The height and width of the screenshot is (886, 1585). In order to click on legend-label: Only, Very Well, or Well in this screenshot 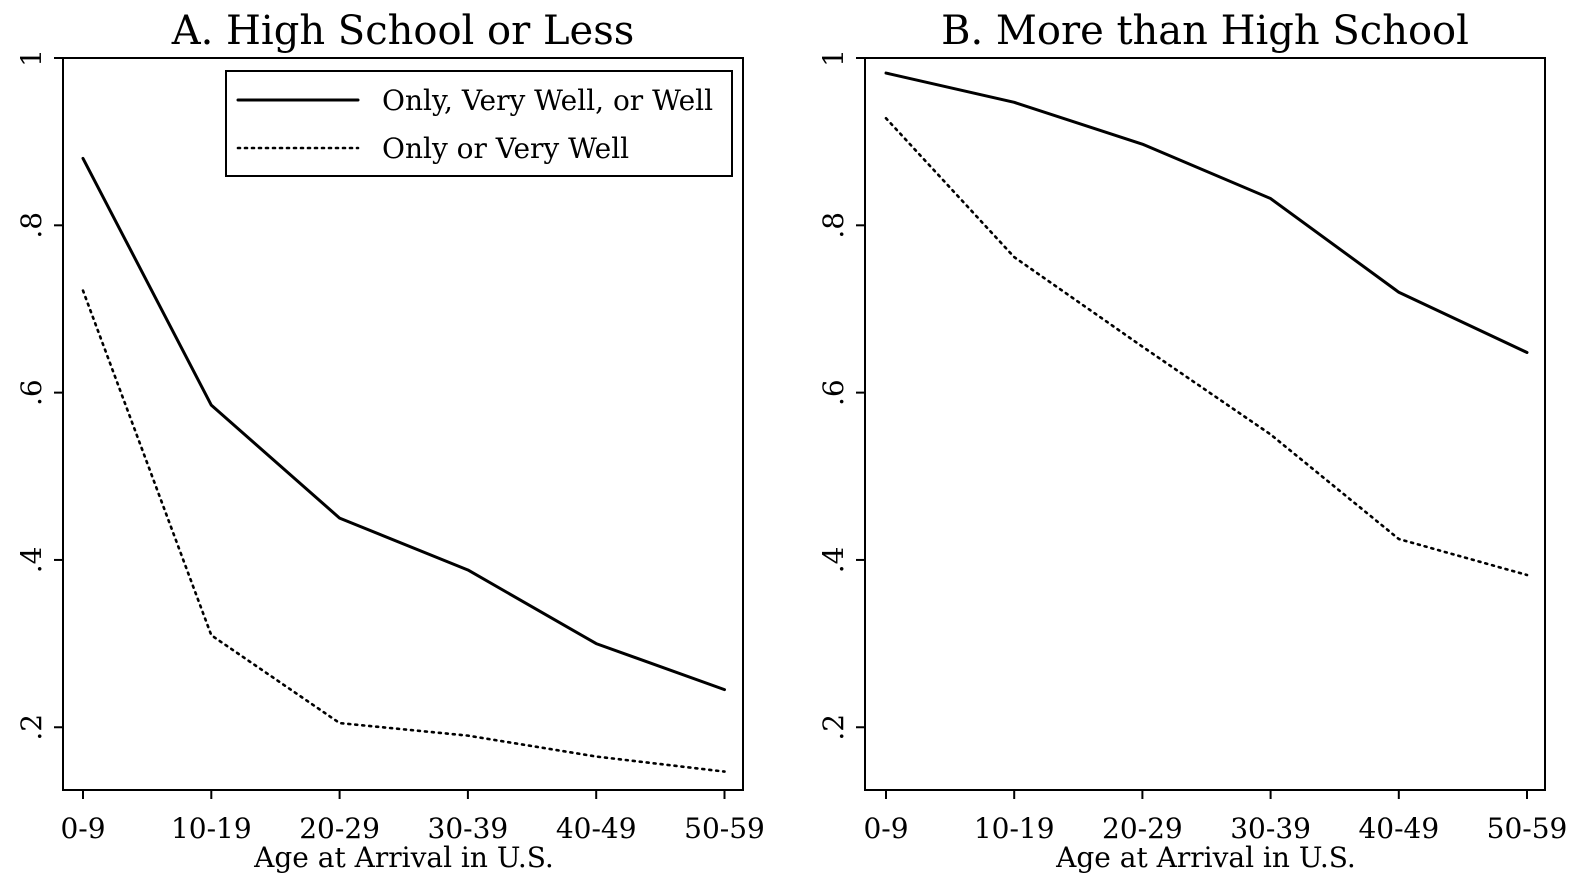, I will do `click(547, 100)`.